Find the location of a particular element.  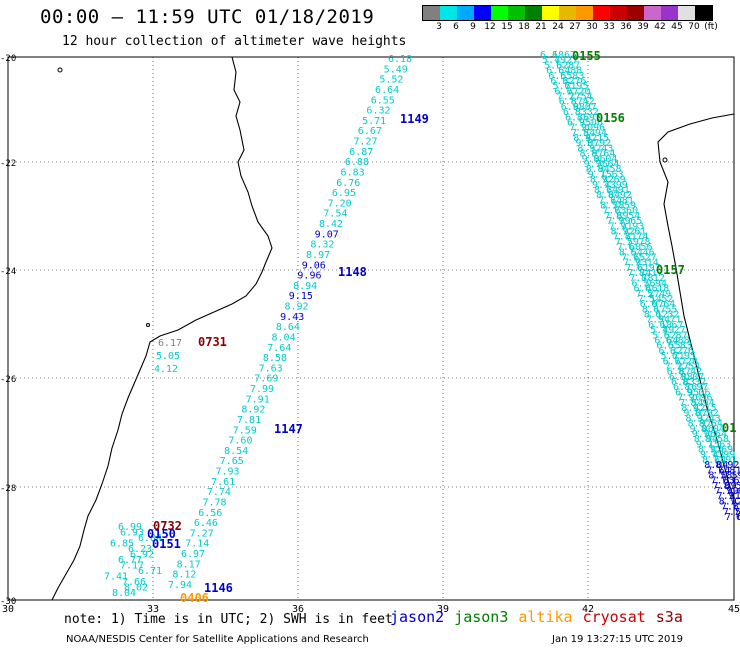

track-value: 7.17 is located at coordinates (132, 566).